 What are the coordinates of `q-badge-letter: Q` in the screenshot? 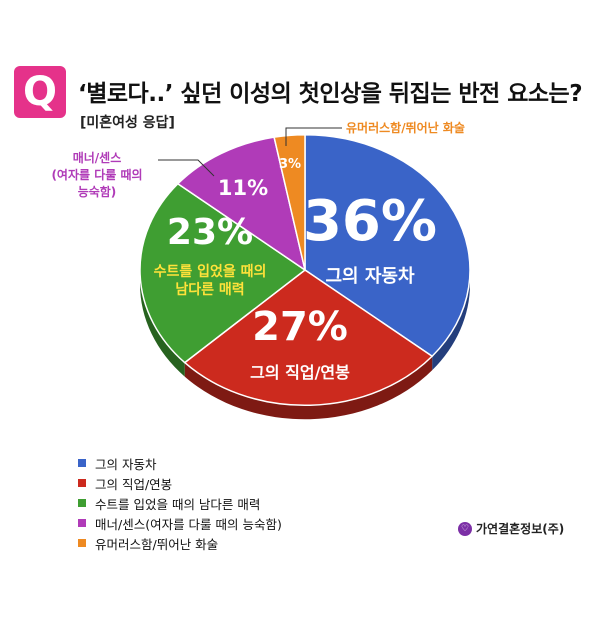 It's located at (39, 92).